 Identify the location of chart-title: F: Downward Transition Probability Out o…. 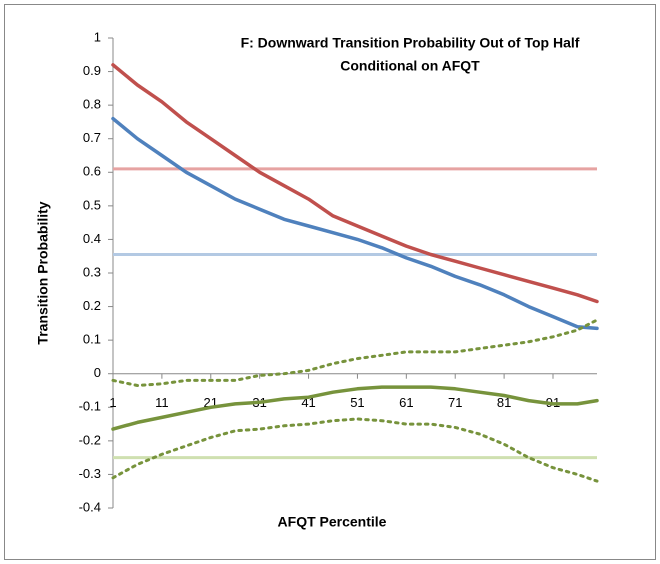
(410, 43).